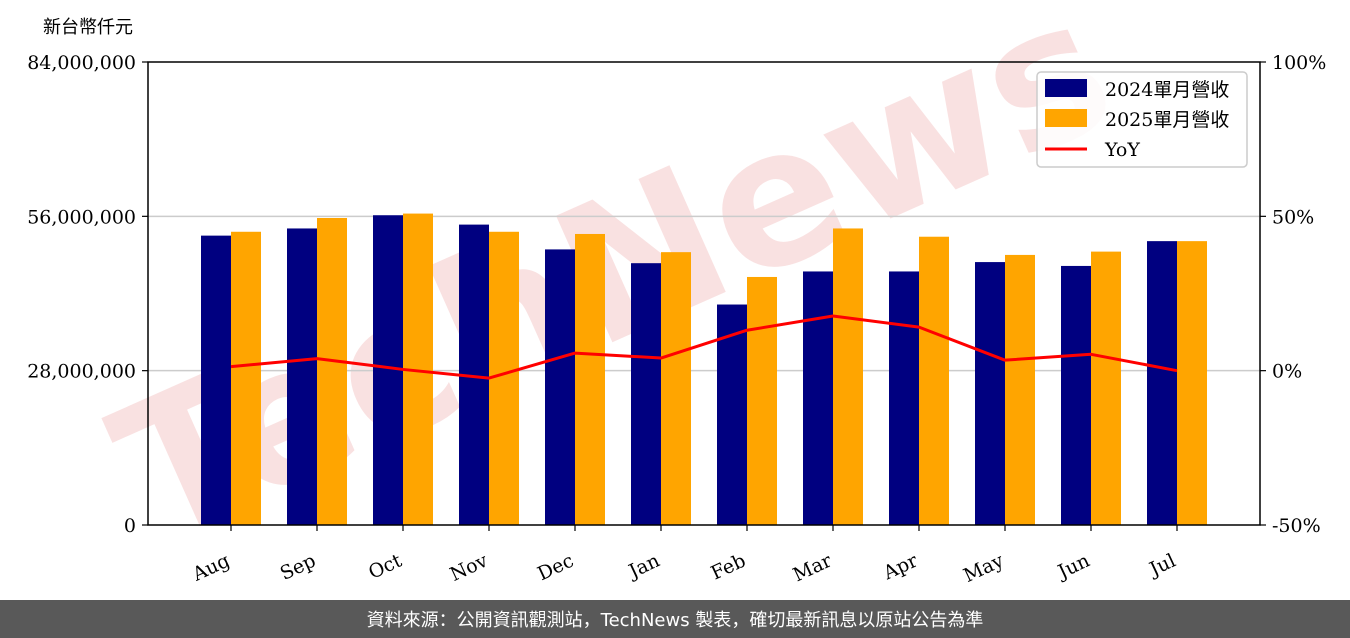  I want to click on footer-text: 資料來源：公開資訊觀測站，TechNews 製表，確切最新訊息以原站公告為準, so click(675, 620).